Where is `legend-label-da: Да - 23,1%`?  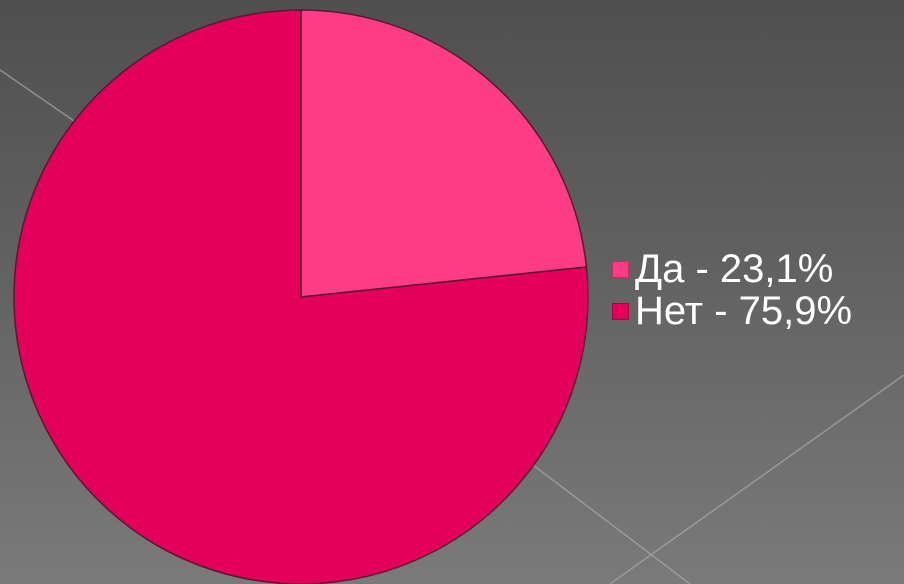 legend-label-da: Да - 23,1% is located at coordinates (734, 269).